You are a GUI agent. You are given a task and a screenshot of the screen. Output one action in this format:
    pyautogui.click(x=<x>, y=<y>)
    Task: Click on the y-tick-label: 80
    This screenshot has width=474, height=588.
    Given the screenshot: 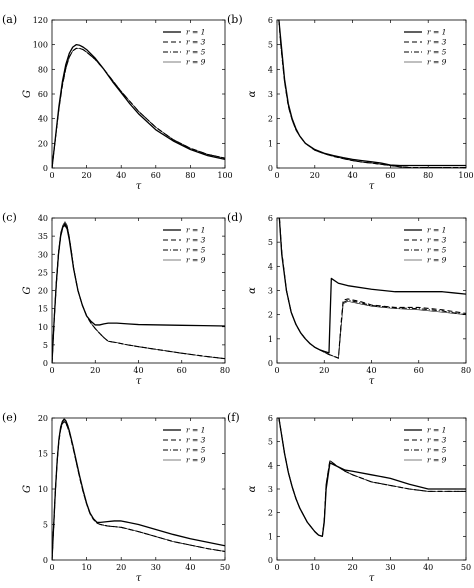 What is the action you would take?
    pyautogui.click(x=43, y=69)
    